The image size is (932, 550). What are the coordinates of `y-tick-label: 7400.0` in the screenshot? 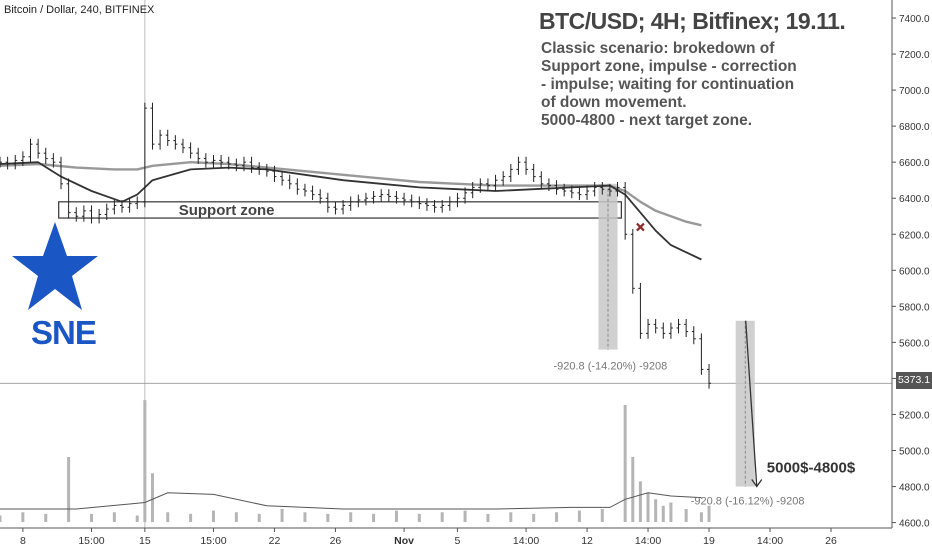 It's located at (914, 19).